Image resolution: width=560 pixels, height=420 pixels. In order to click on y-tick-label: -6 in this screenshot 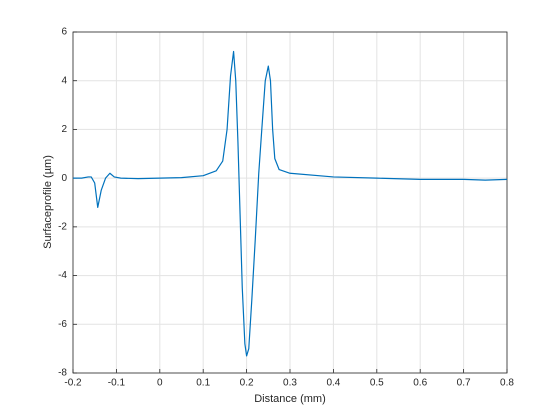, I will do `click(62, 324)`.